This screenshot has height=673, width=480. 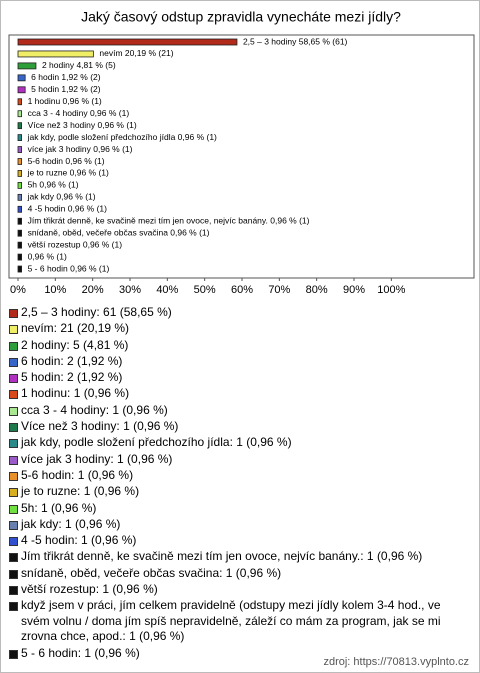 What do you see at coordinates (240, 427) in the screenshot?
I see `legend-item: Více než 3 hodiny: 1 (0,96 %)` at bounding box center [240, 427].